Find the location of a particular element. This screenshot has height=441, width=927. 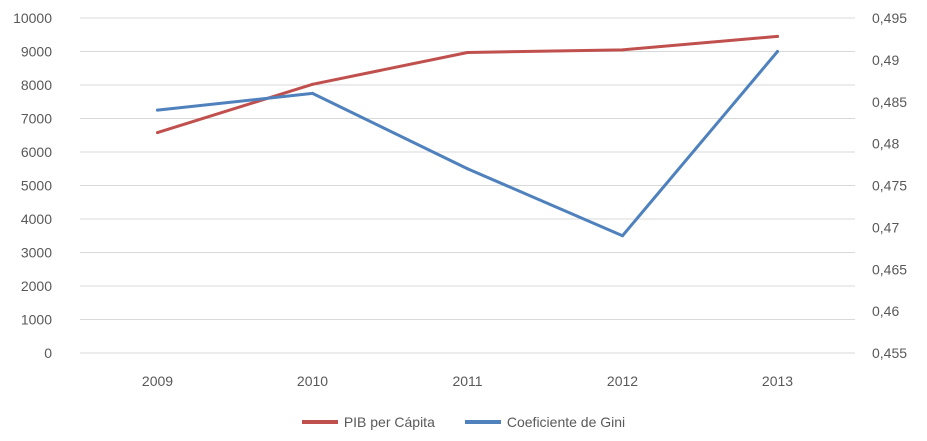

y-left-tick-label: 9000 is located at coordinates (36, 52).